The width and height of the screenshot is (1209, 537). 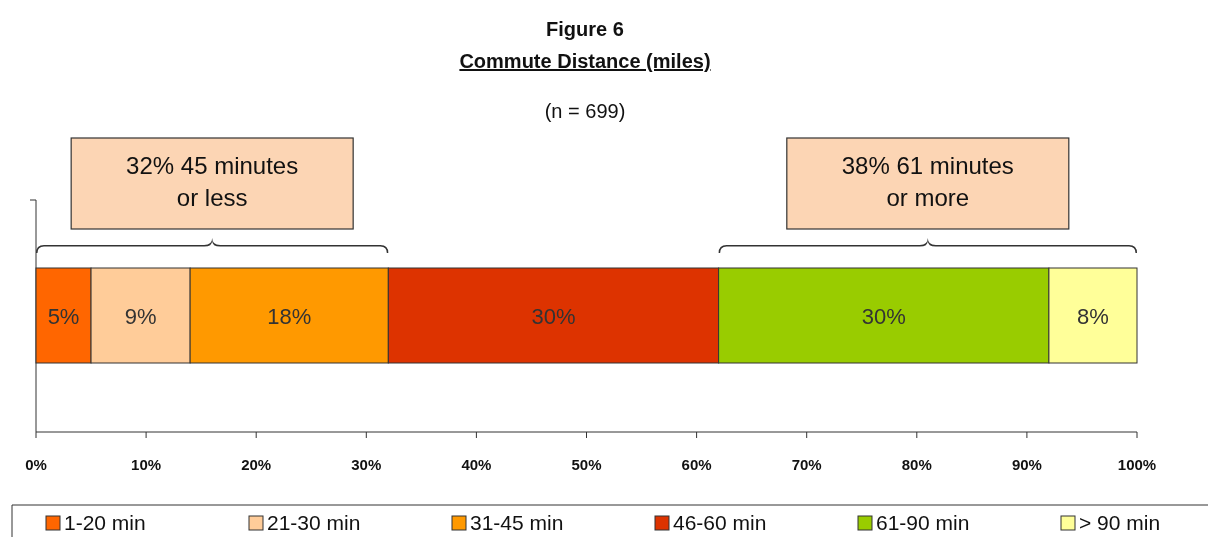 I want to click on text: 32% 45 minutes or less, so click(x=212, y=181).